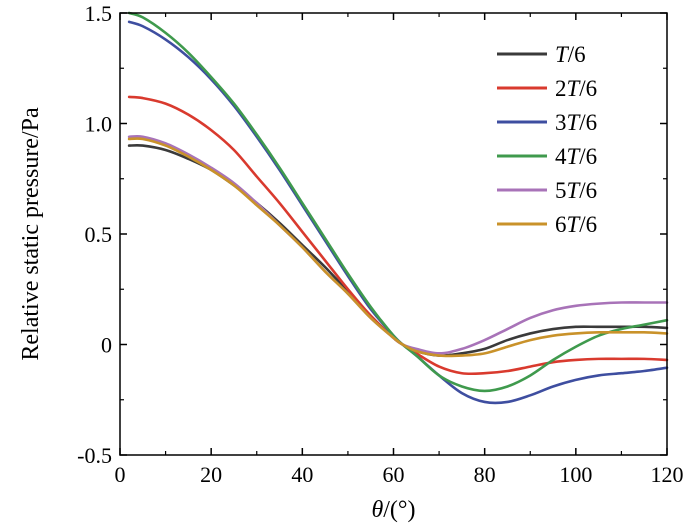 This screenshot has height=525, width=700. Describe the element at coordinates (667, 474) in the screenshot. I see `x-tick-label: 120` at that location.